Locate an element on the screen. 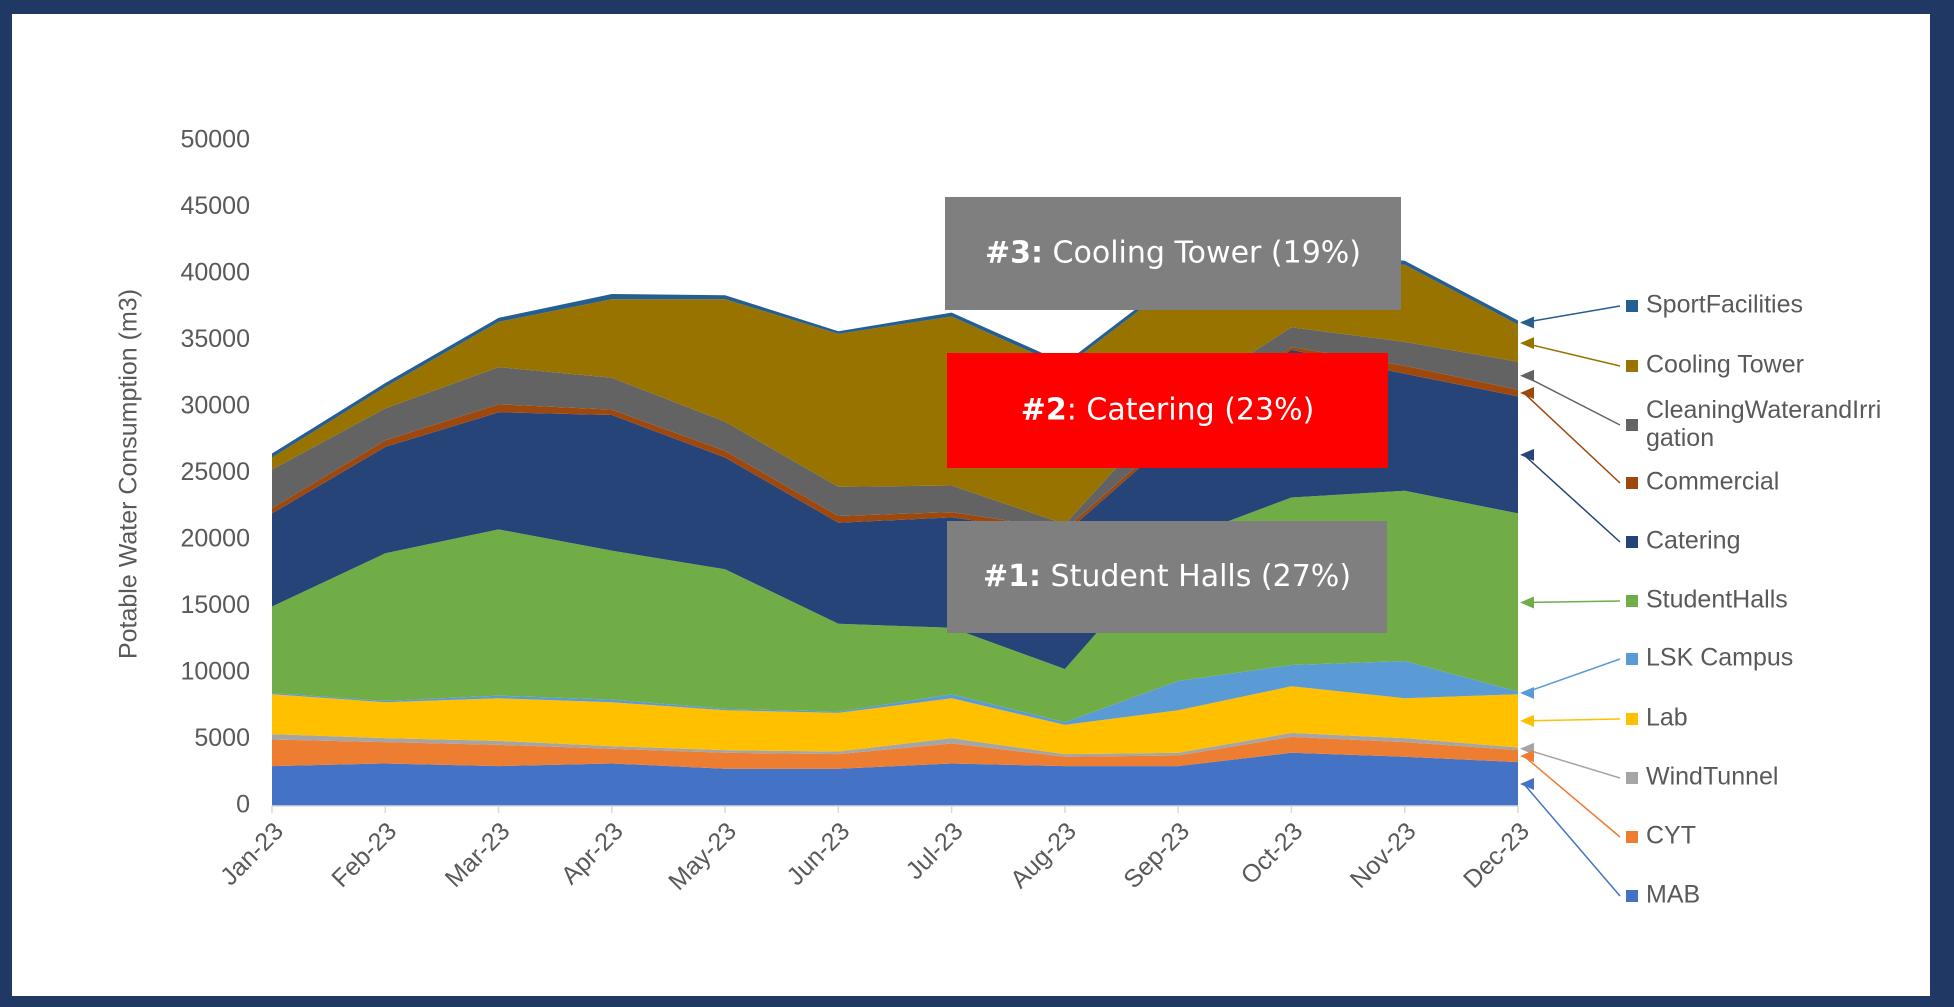 The image size is (1954, 1007). annotation-prefix: #1: is located at coordinates (1012, 576).